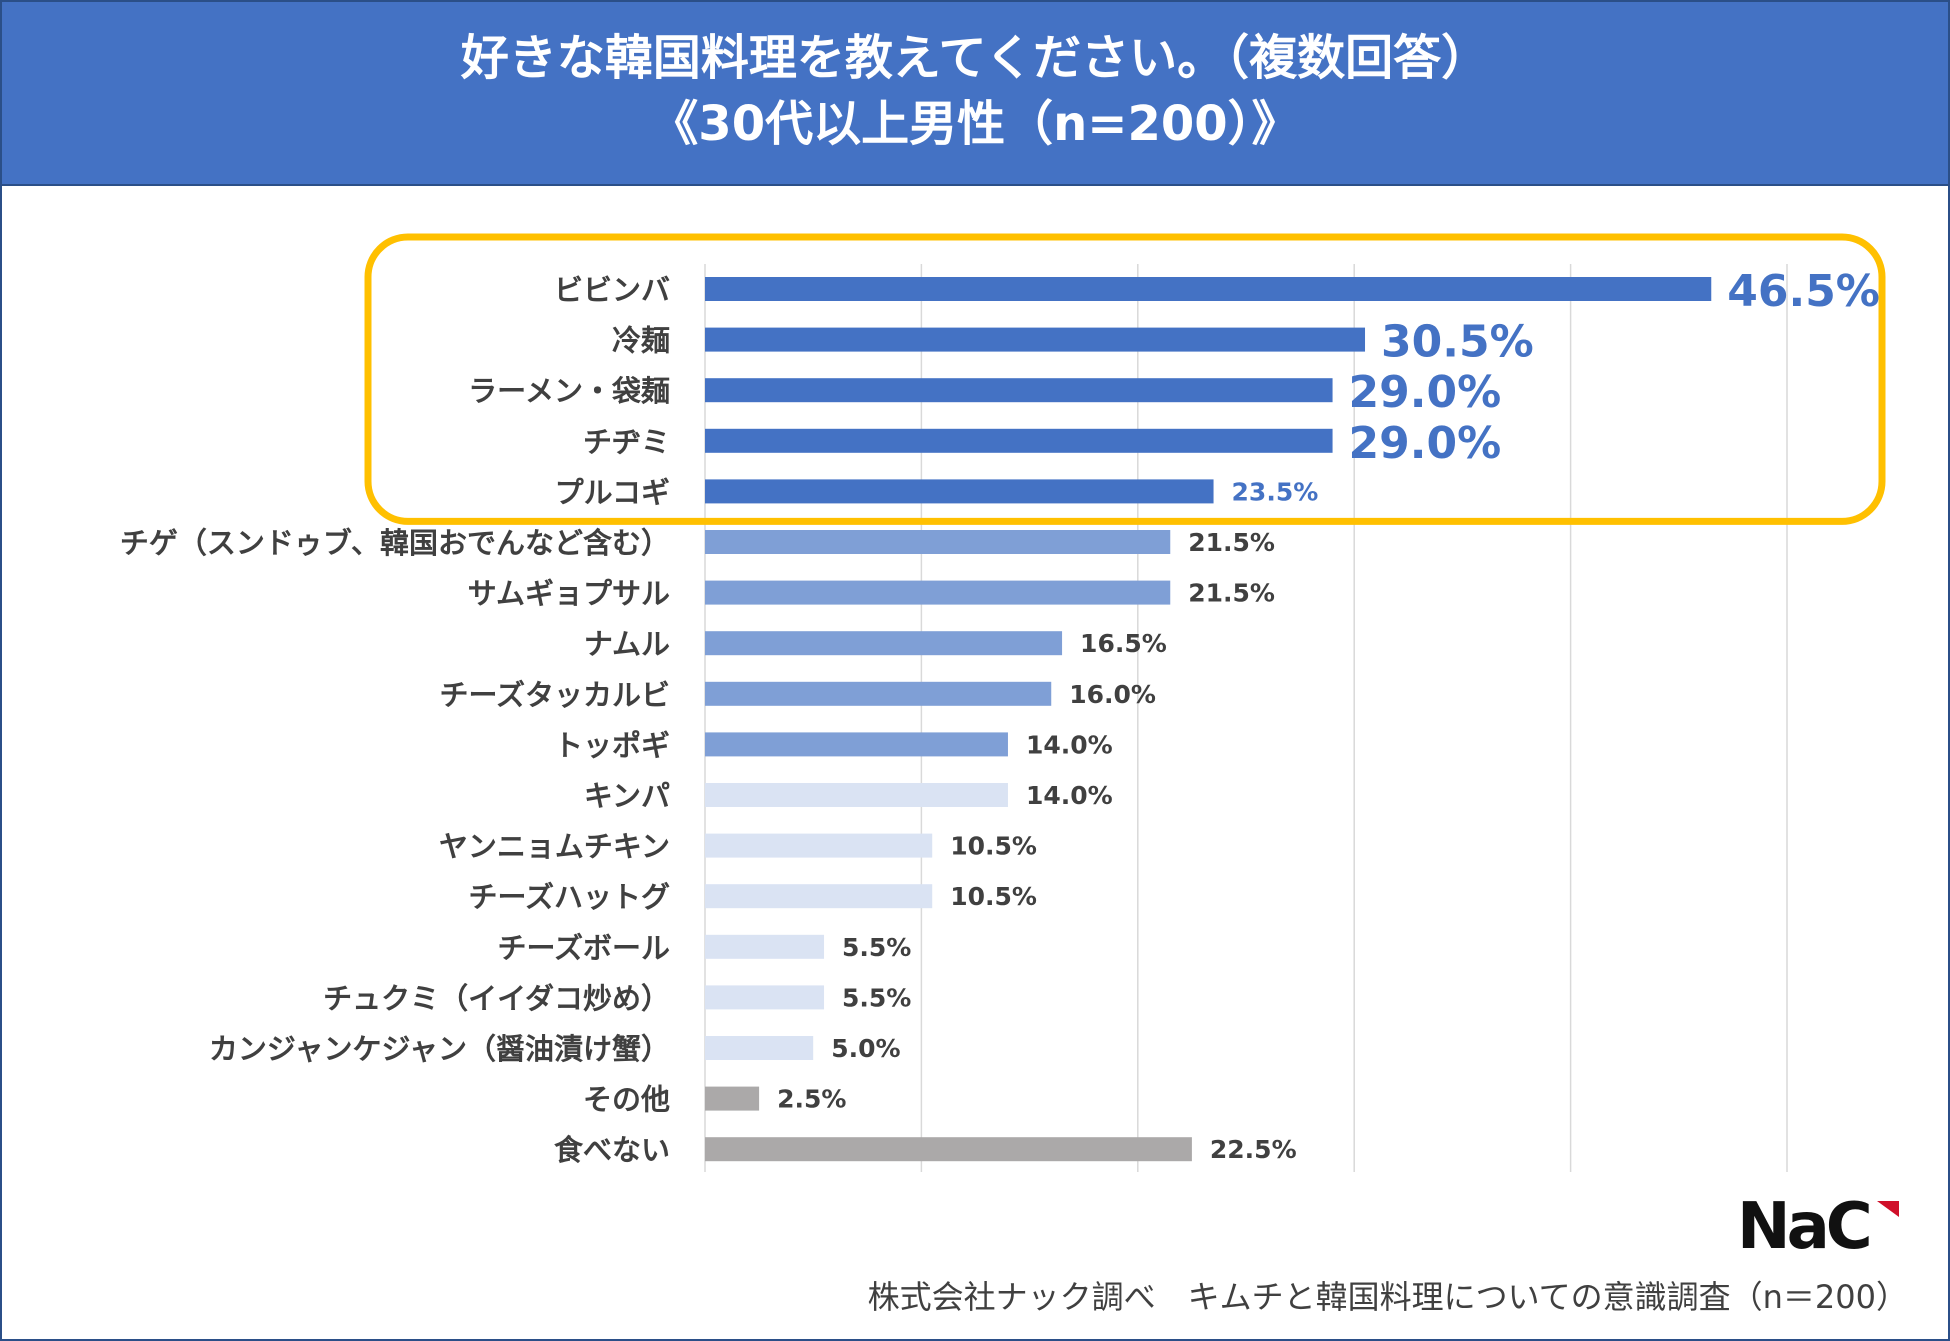 This screenshot has width=1950, height=1341. What do you see at coordinates (1112, 694) in the screenshot?
I see `data-label: 16.0%` at bounding box center [1112, 694].